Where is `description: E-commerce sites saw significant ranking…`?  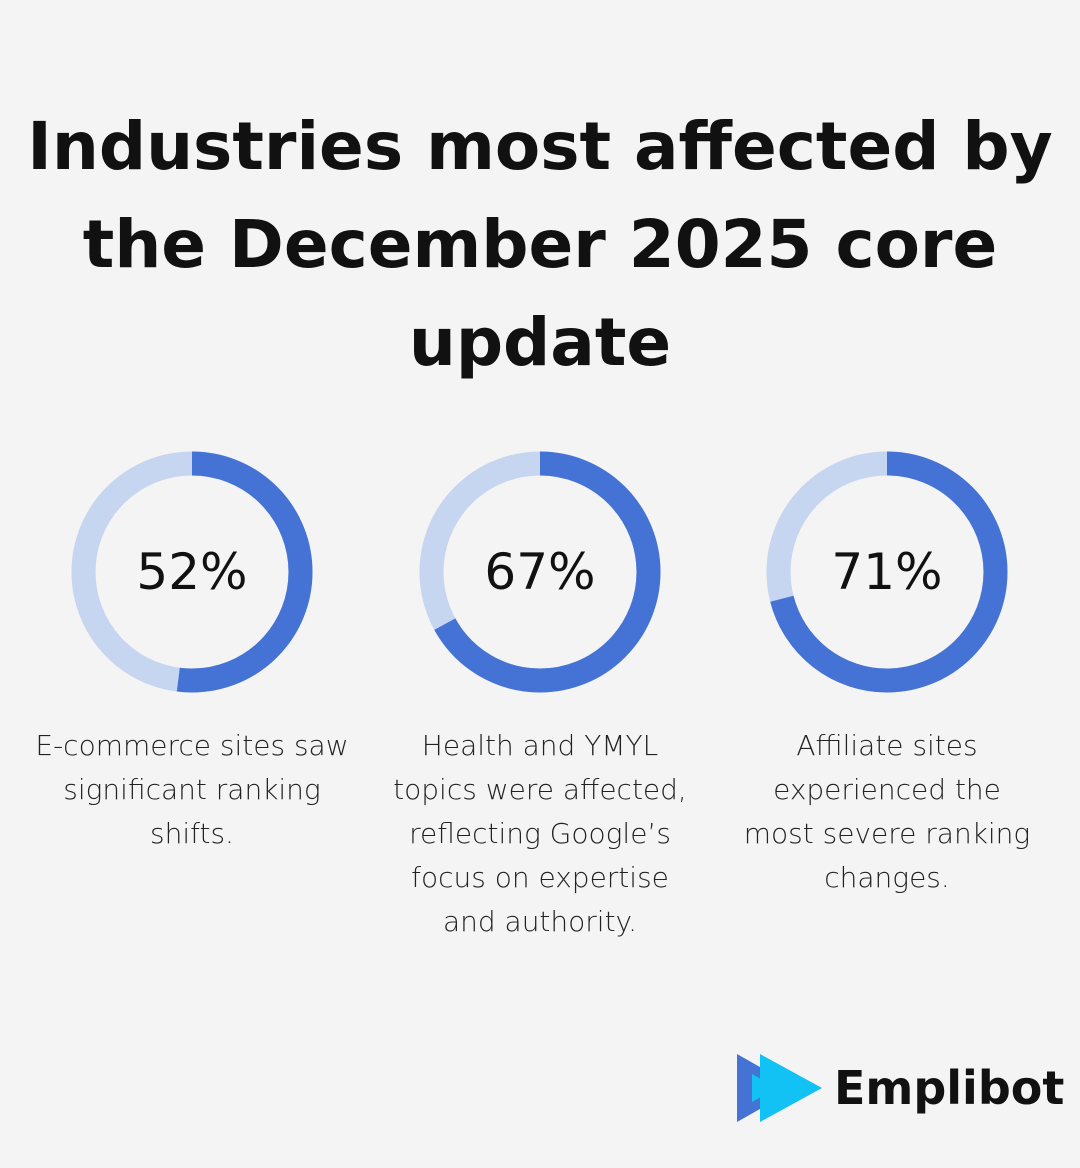 description: E-commerce sites saw significant ranking… is located at coordinates (192, 789).